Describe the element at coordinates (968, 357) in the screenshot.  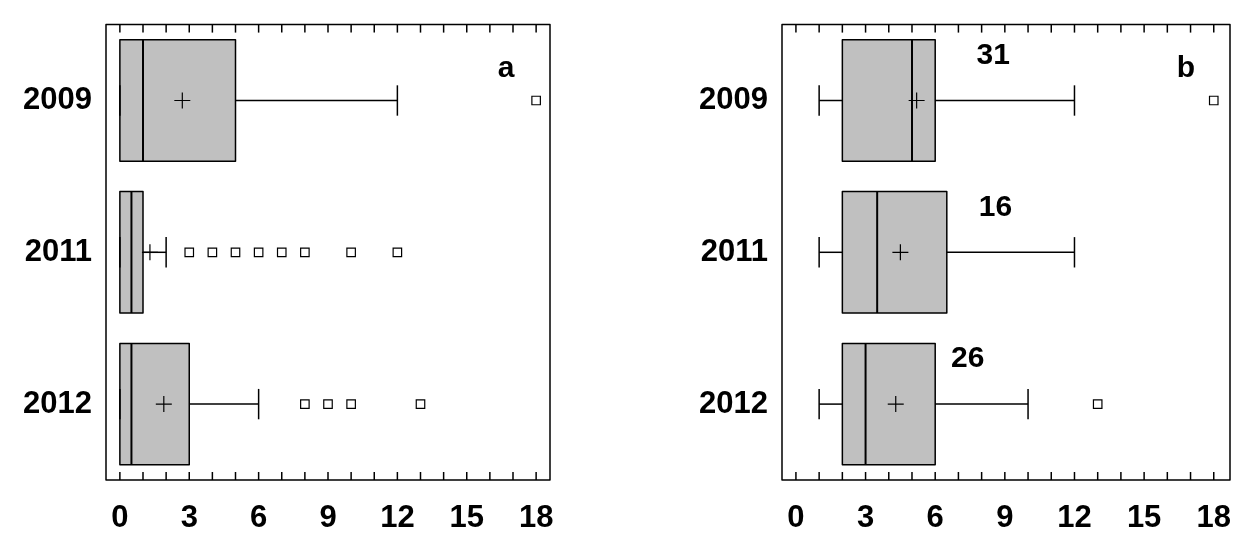
I see `annotation: 26` at that location.